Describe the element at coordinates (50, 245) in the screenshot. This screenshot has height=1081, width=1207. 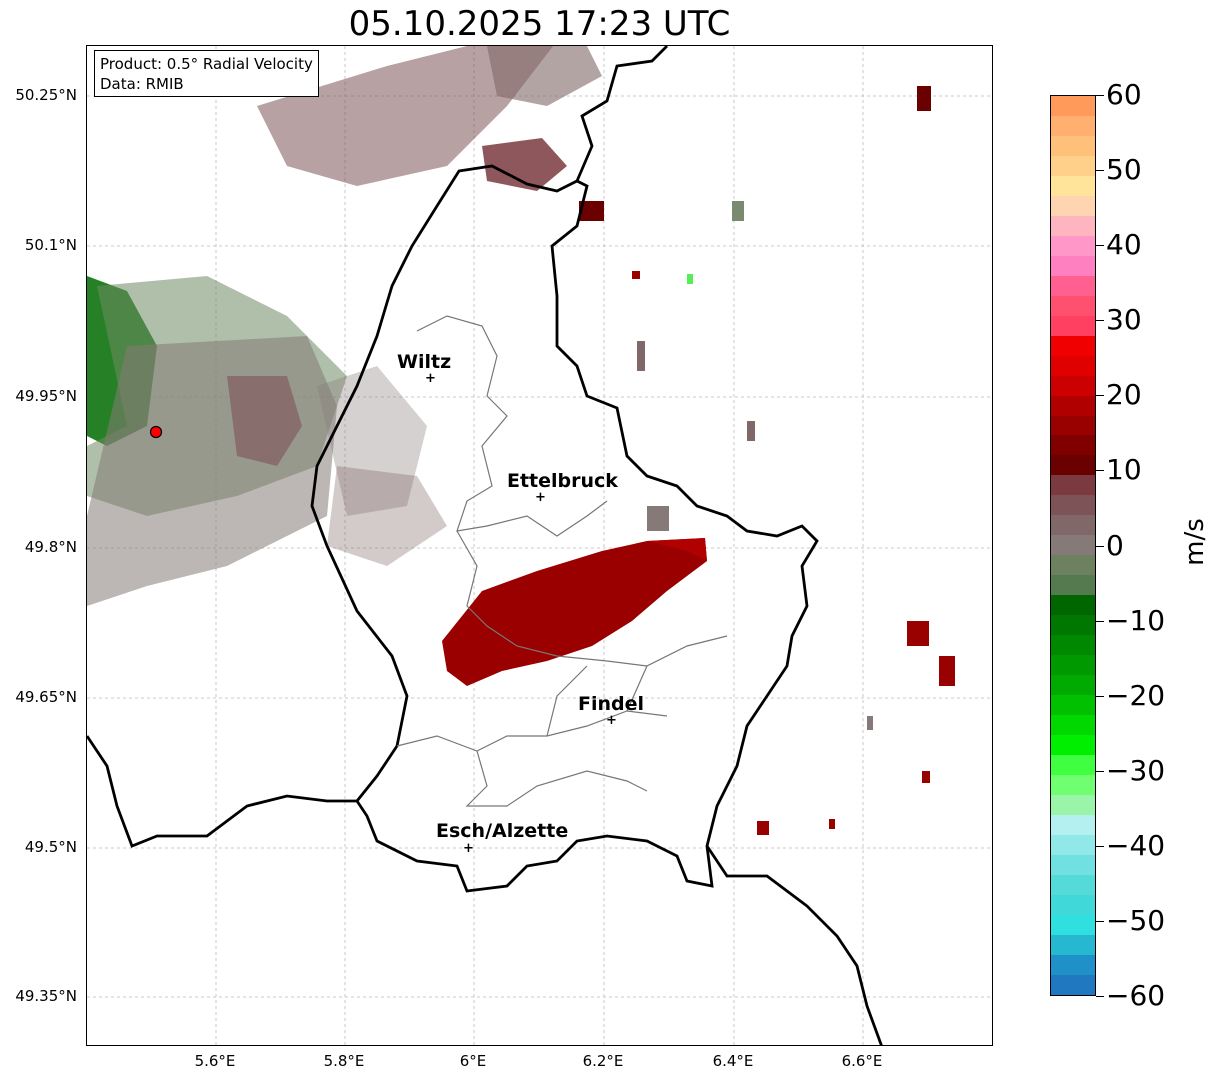
I see `lat-label: 50.1°N` at that location.